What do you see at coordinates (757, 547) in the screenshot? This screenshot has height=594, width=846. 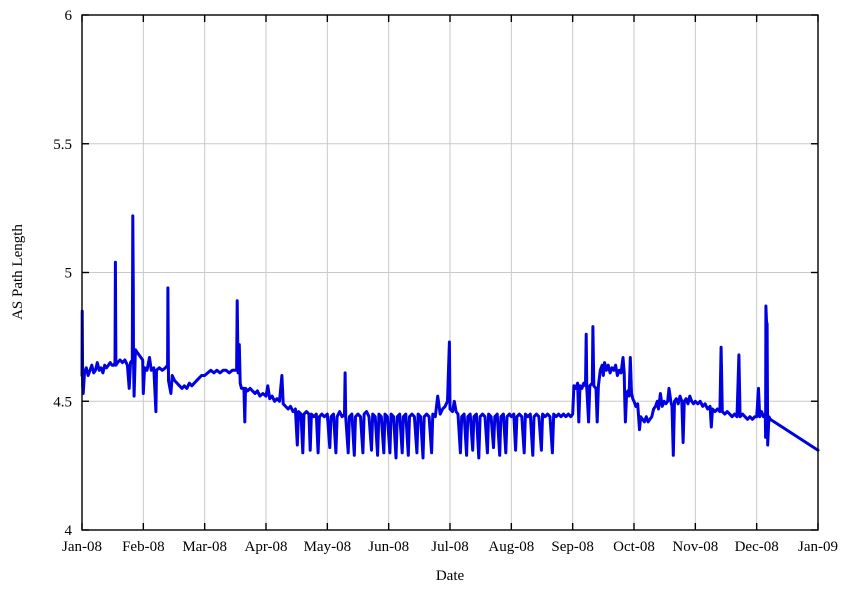 I see `x-tick-label: Dec-08` at bounding box center [757, 547].